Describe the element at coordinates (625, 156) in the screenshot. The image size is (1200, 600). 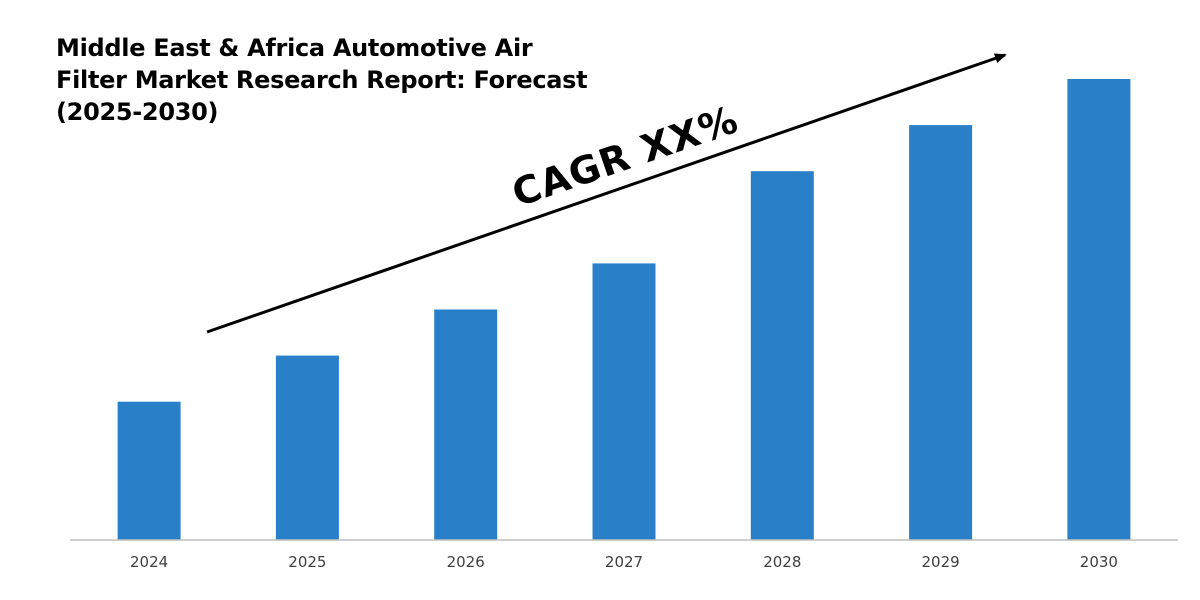
I see `cagr-annotation: CAGR XX%` at that location.